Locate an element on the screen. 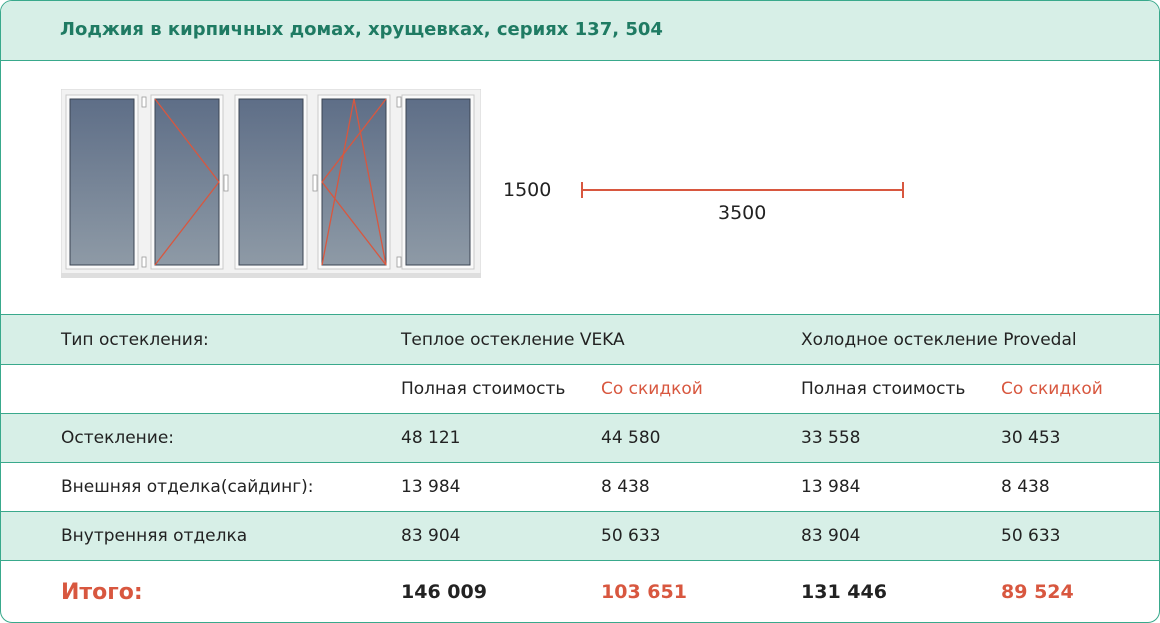  cold-discount-price: 30 453 is located at coordinates (1080, 438).